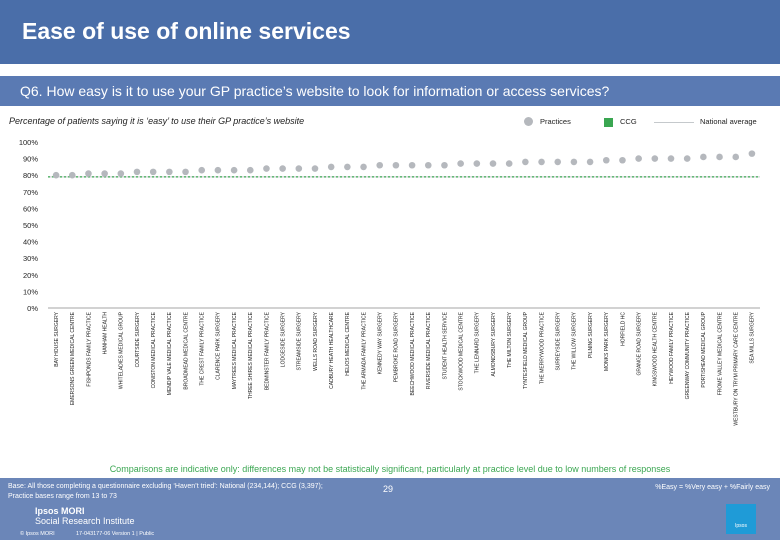 This screenshot has width=780, height=548. I want to click on ipsos-badge-icon: Ipsos, so click(741, 519).